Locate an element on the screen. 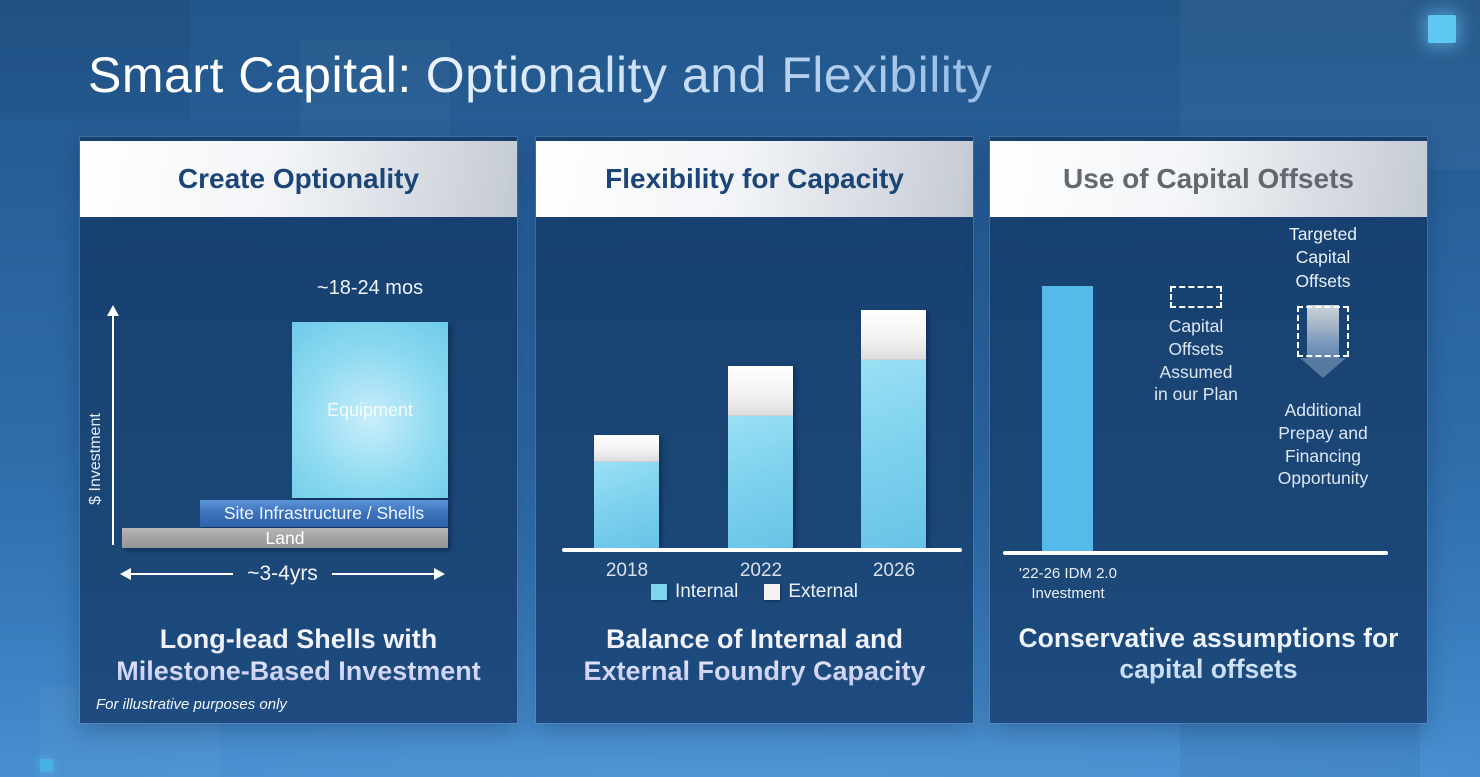 This screenshot has width=1480, height=777. down-arrow-shaft is located at coordinates (1323, 332).